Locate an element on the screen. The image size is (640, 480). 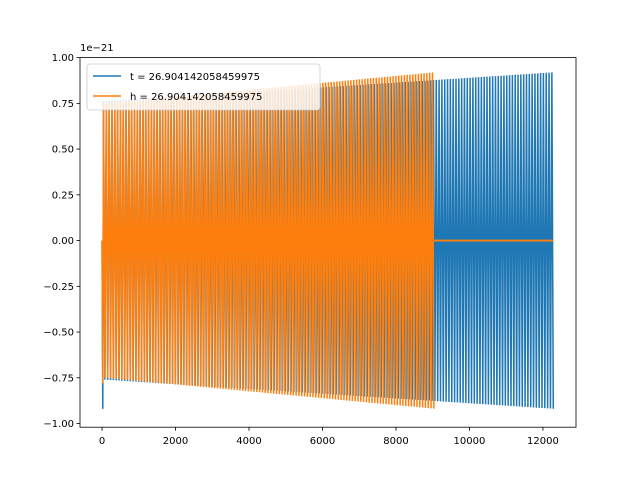
y-tick-label: 0.25 is located at coordinates (63, 195).